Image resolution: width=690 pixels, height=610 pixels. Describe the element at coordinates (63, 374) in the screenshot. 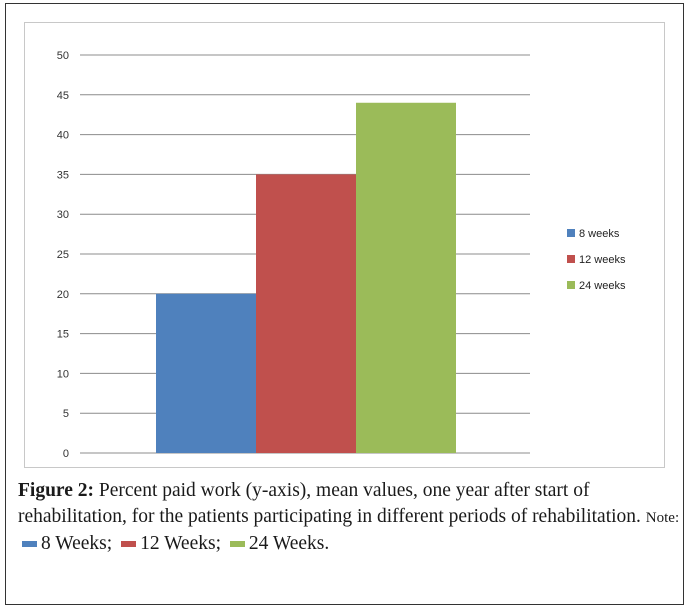

I see `y-tick-label: 10` at that location.